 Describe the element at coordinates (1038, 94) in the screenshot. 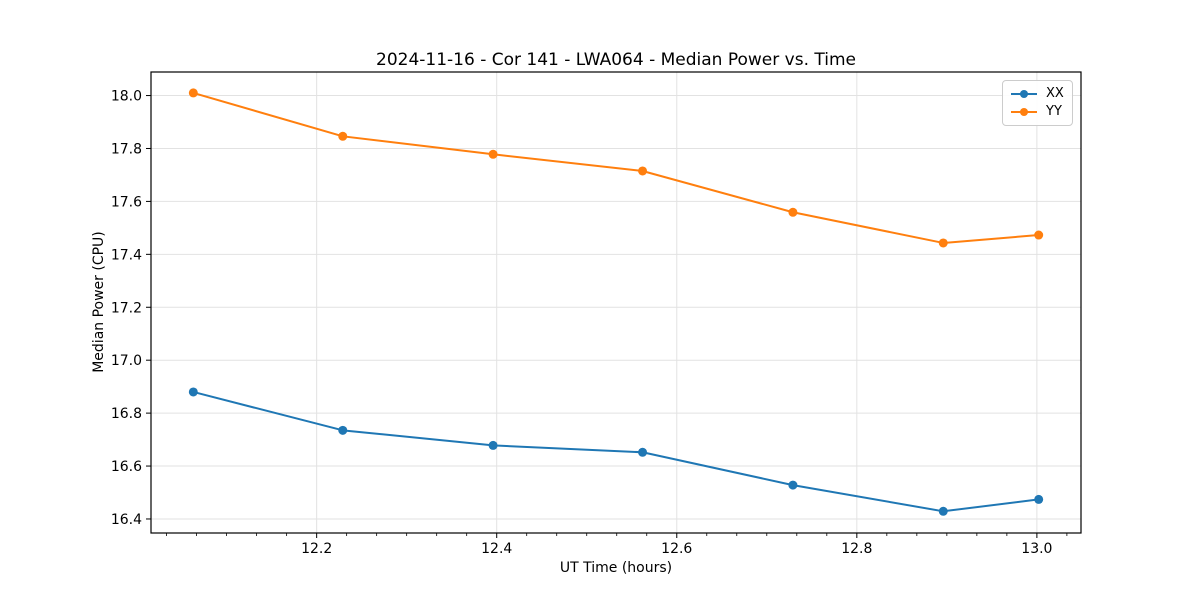

I see `legend-item-xx: XX` at that location.